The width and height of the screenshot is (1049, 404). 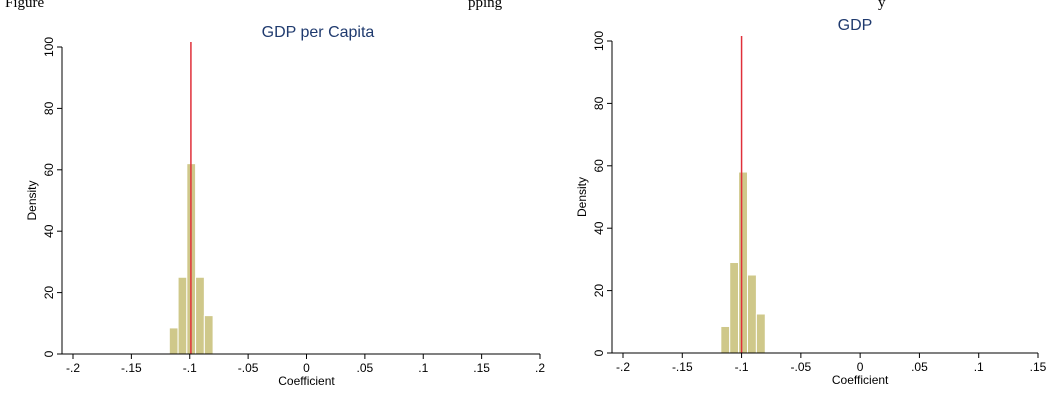 I want to click on chart-title: GDP, so click(x=855, y=25).